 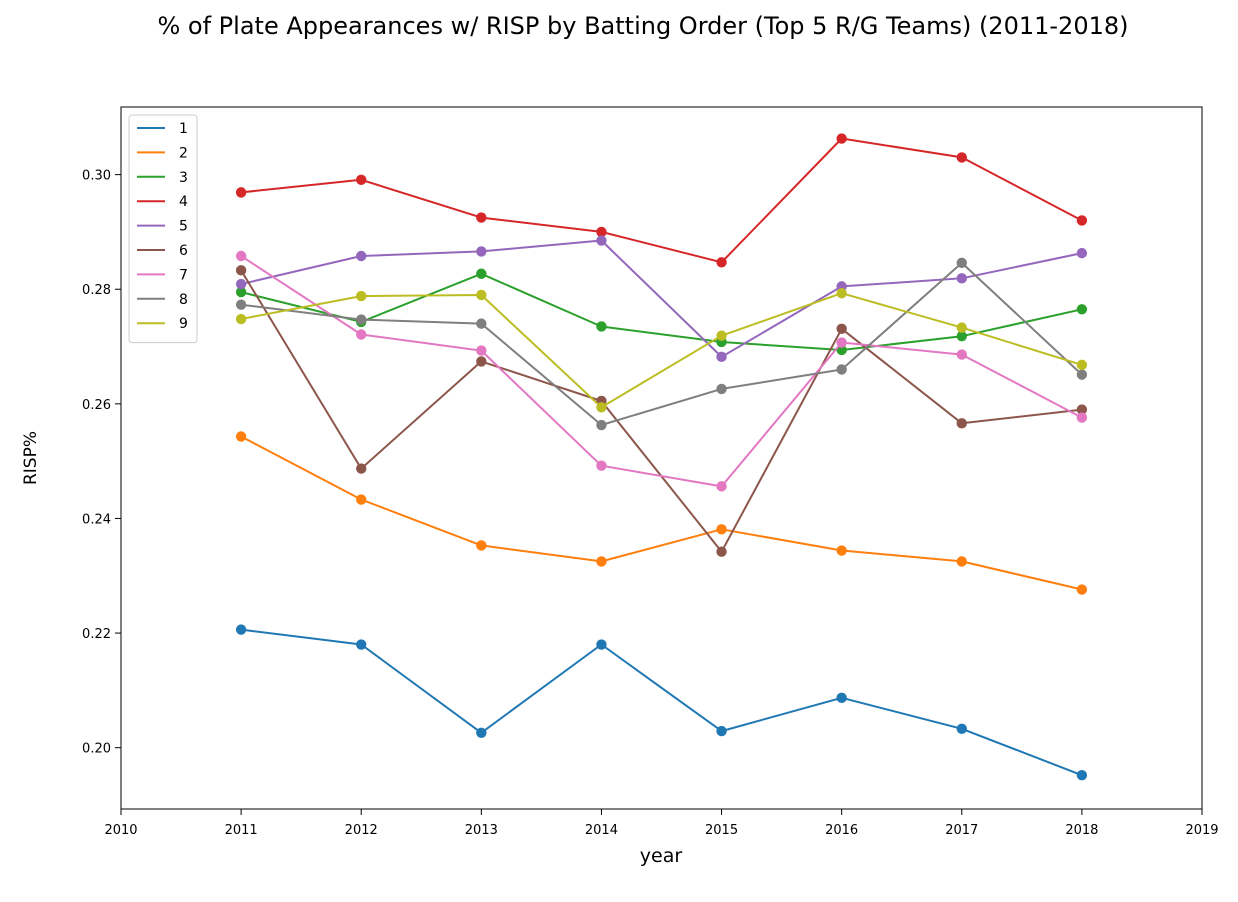 I want to click on y-tick-label: 0.24, so click(x=96, y=519).